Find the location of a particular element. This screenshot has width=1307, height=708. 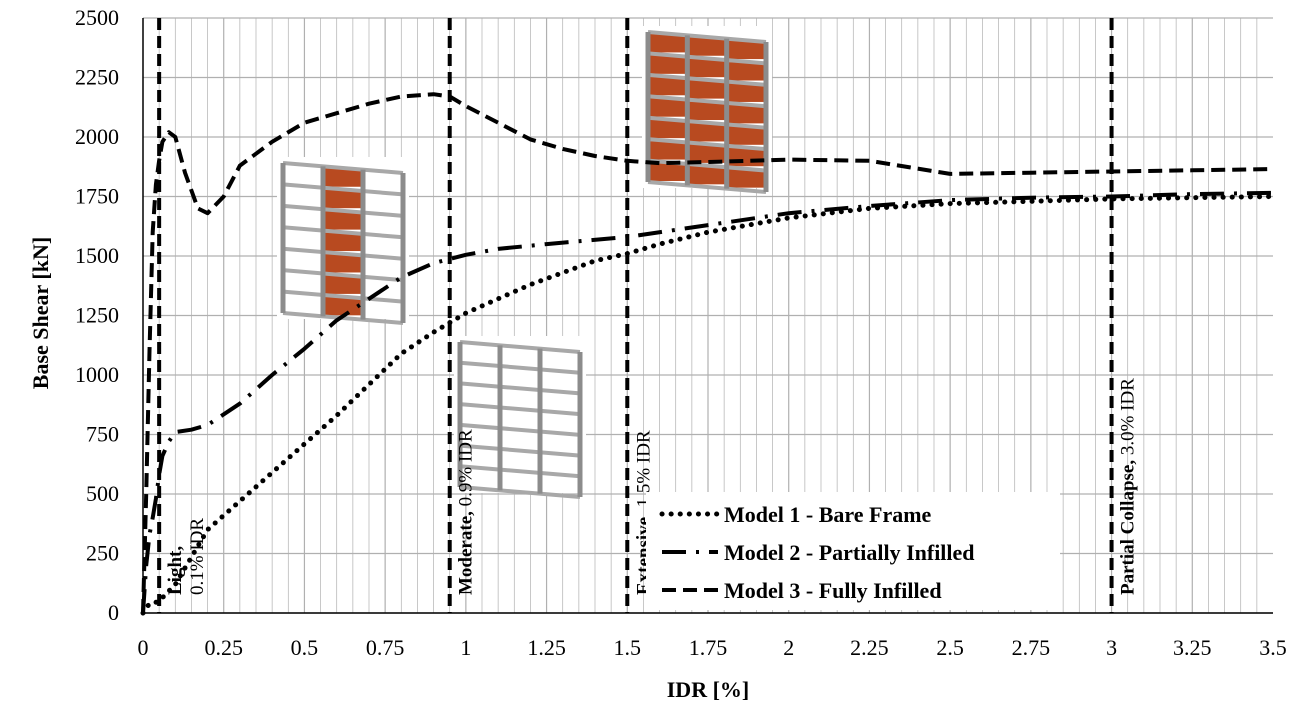

y-tick-label: 2500 is located at coordinates (97, 17).